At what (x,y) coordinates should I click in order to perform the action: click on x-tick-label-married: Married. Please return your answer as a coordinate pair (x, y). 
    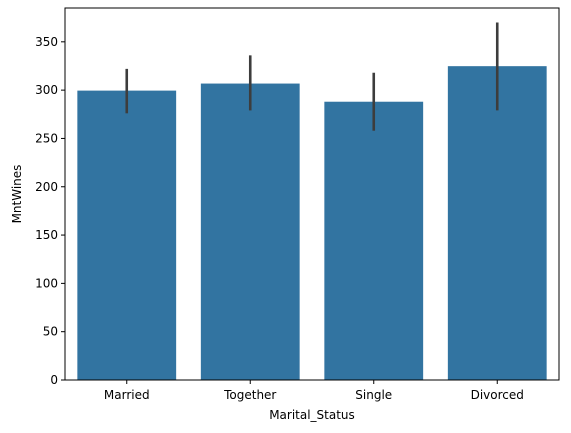
    Looking at the image, I should click on (127, 395).